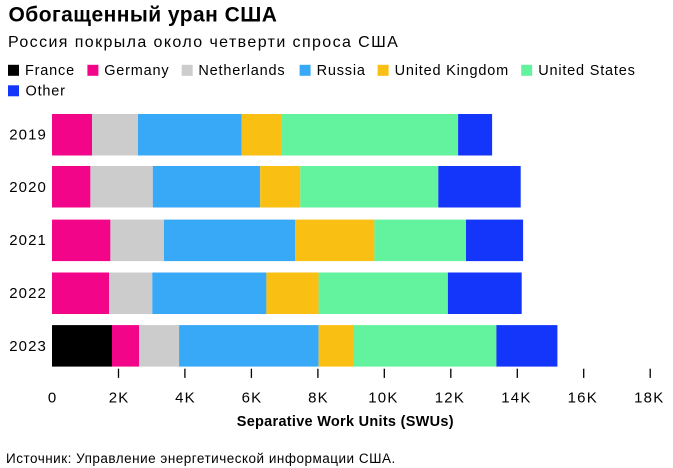 This screenshot has width=673, height=468. I want to click on svg-text: 2023, so click(28, 346).